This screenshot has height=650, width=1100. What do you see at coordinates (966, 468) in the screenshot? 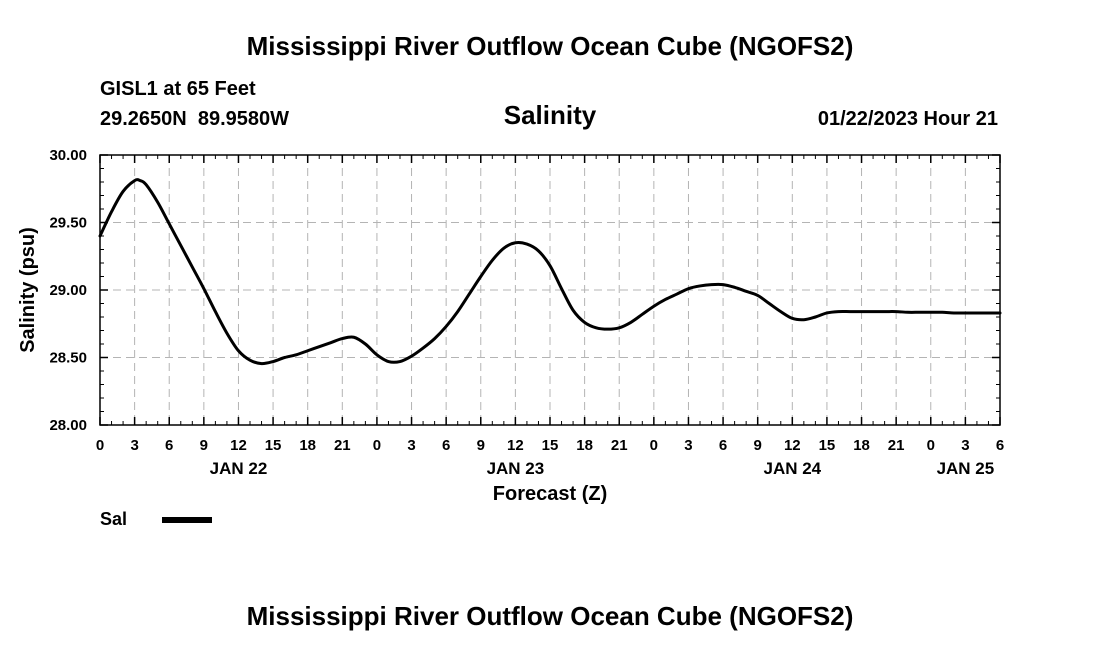
I see `date-label: JAN 25` at bounding box center [966, 468].